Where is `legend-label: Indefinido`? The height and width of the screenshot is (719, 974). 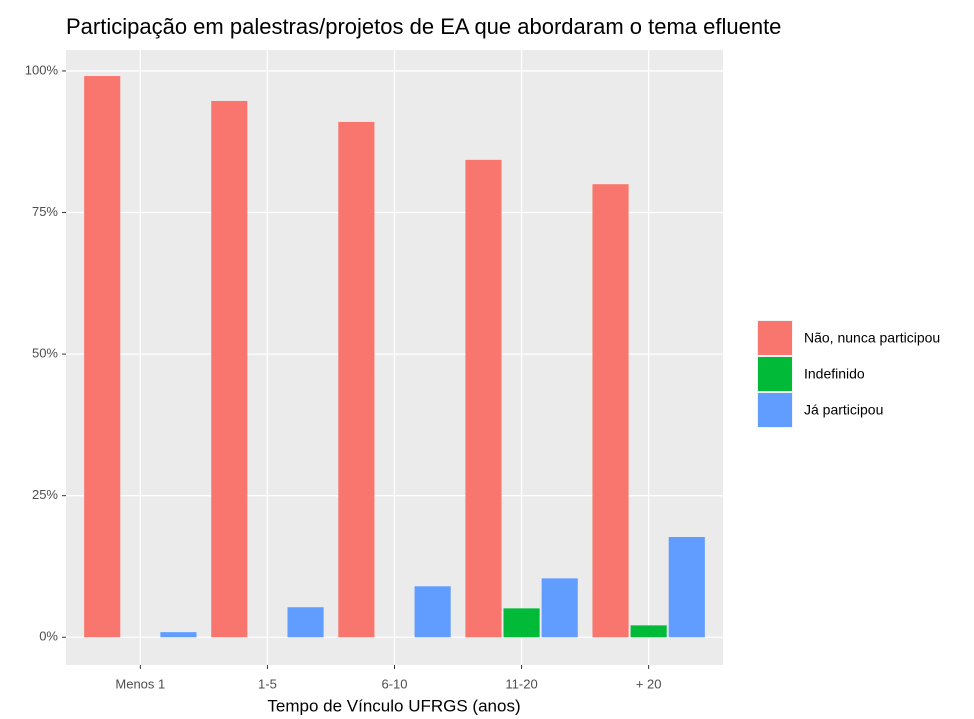
legend-label: Indefinido is located at coordinates (834, 374).